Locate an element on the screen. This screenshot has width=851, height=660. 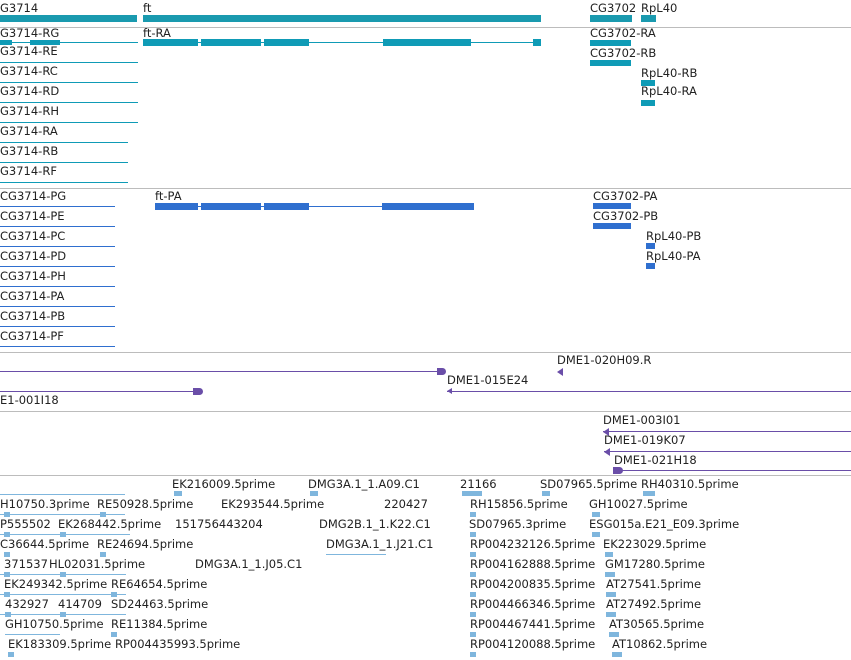
cdna-label: EK223029.5prime is located at coordinates (655, 544).